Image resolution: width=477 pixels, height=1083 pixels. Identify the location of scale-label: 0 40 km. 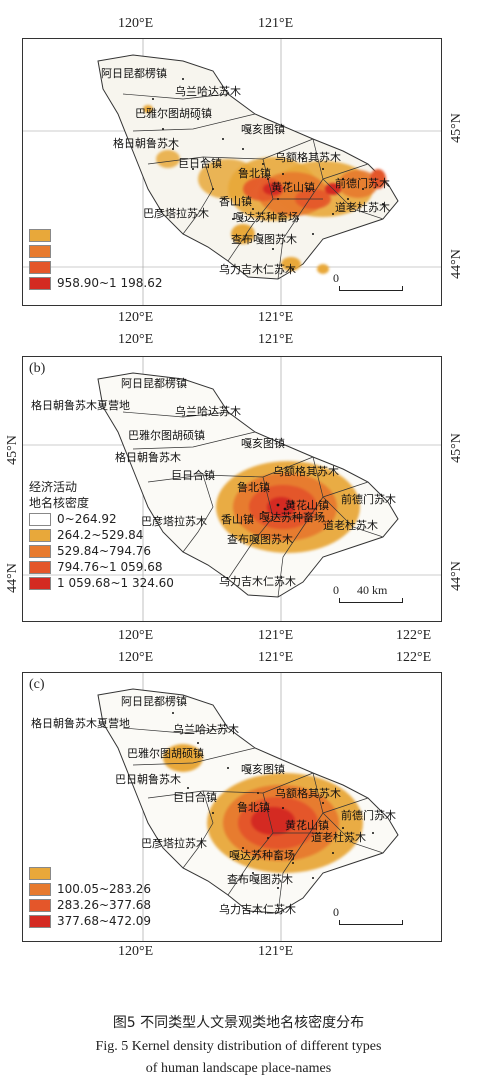
(360, 590).